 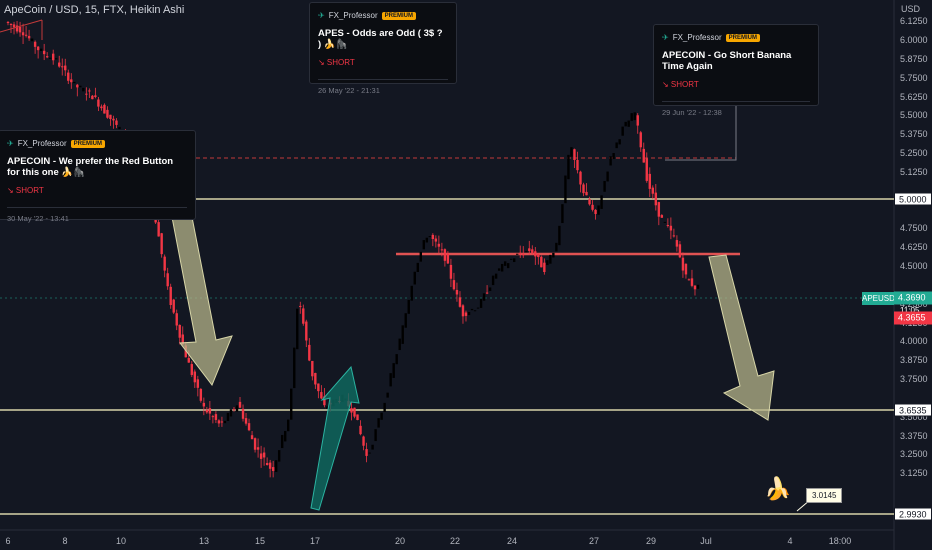 What do you see at coordinates (512, 541) in the screenshot?
I see `x-tick-label: 24` at bounding box center [512, 541].